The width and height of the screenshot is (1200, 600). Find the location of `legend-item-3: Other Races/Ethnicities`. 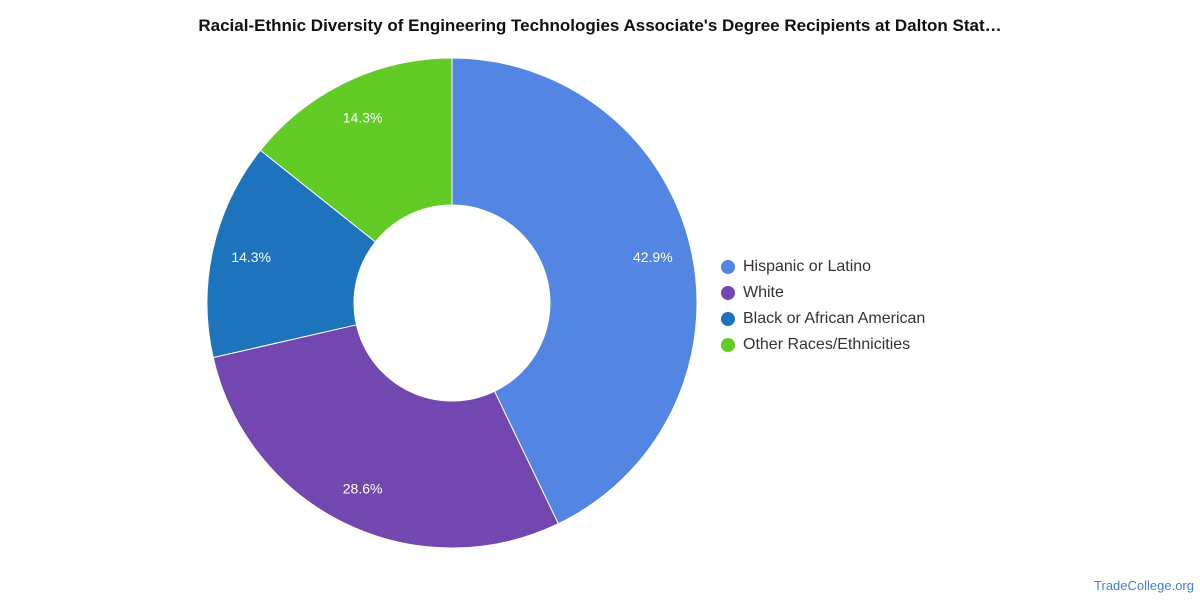

legend-item-3: Other Races/Ethnicities is located at coordinates (823, 345).